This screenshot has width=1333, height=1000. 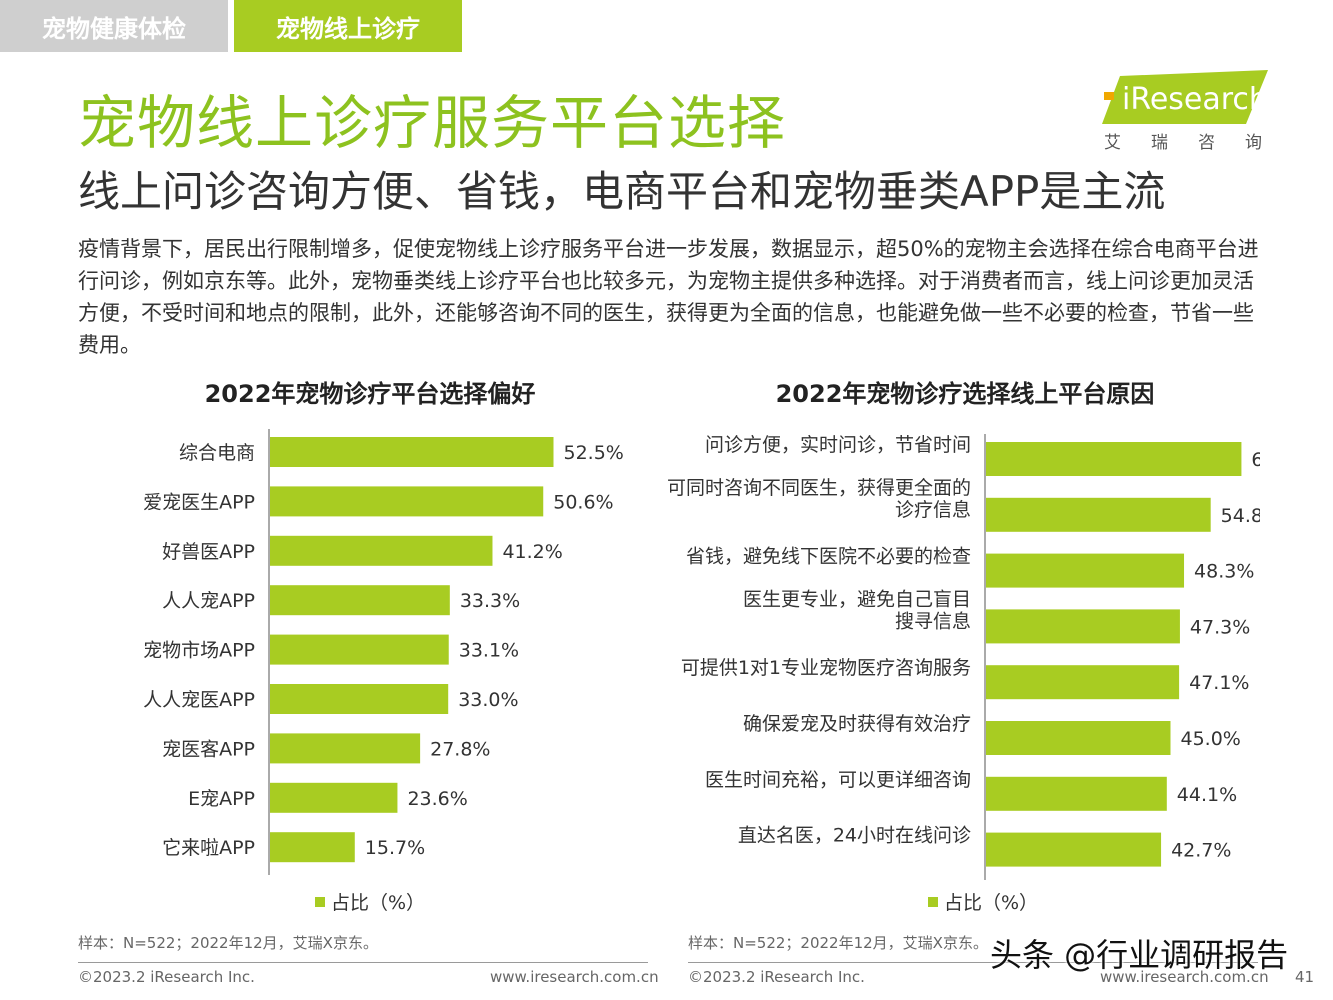 I want to click on page-number: 41, so click(x=1305, y=977).